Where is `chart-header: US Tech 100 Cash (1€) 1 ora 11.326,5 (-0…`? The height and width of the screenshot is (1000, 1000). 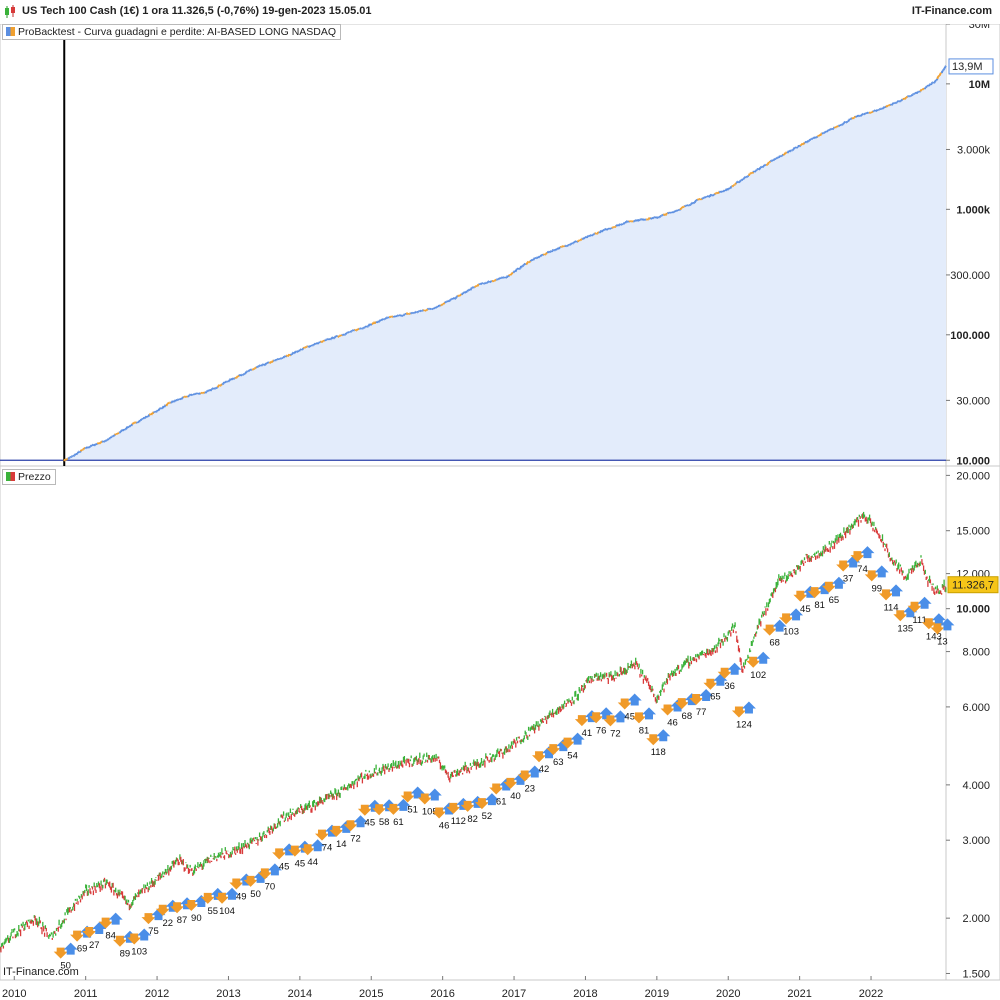 chart-header: US Tech 100 Cash (1€) 1 ora 11.326,5 (-0… is located at coordinates (500, 12).